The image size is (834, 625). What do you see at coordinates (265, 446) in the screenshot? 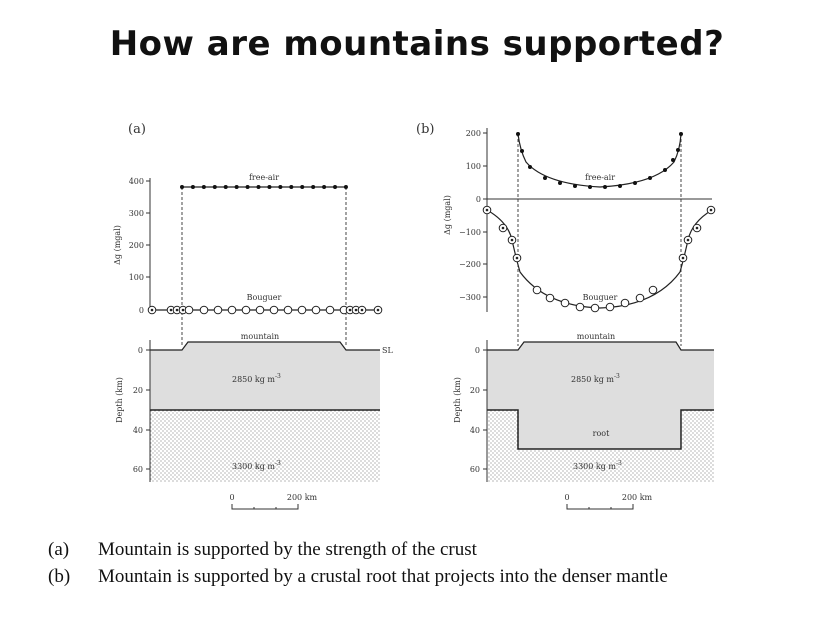
I see `panel-a-mantle` at bounding box center [265, 446].